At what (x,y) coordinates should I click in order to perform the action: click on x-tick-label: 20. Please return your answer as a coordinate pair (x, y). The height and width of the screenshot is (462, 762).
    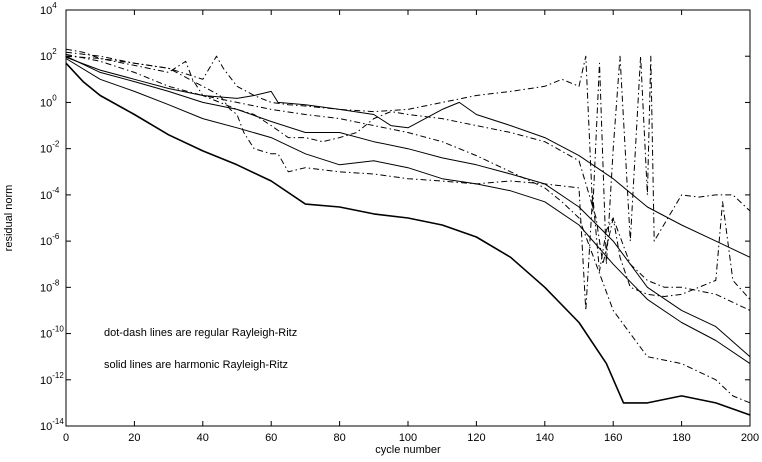
    Looking at the image, I should click on (134, 438).